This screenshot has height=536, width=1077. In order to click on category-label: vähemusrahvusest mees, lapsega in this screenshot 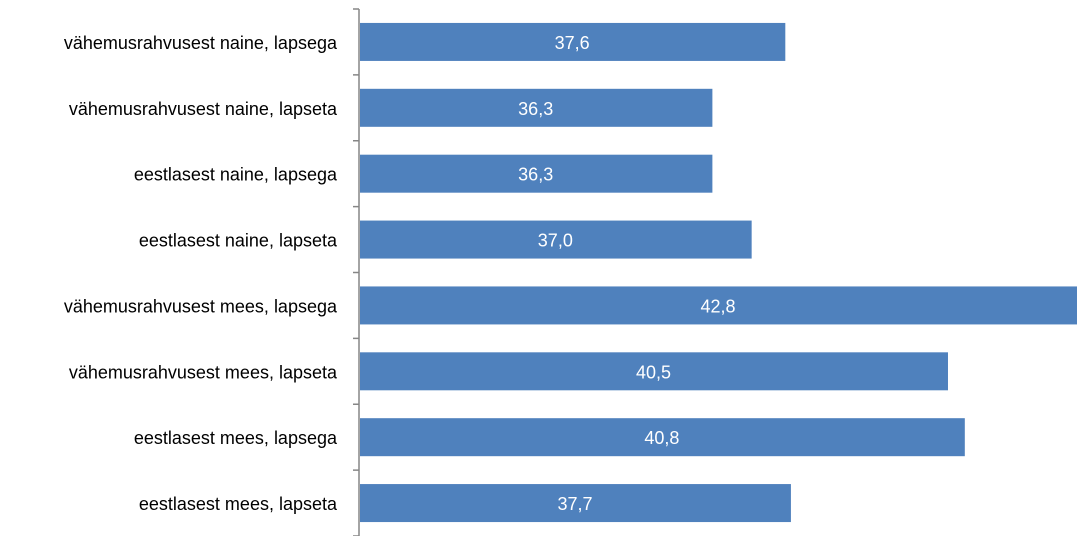, I will do `click(201, 306)`.